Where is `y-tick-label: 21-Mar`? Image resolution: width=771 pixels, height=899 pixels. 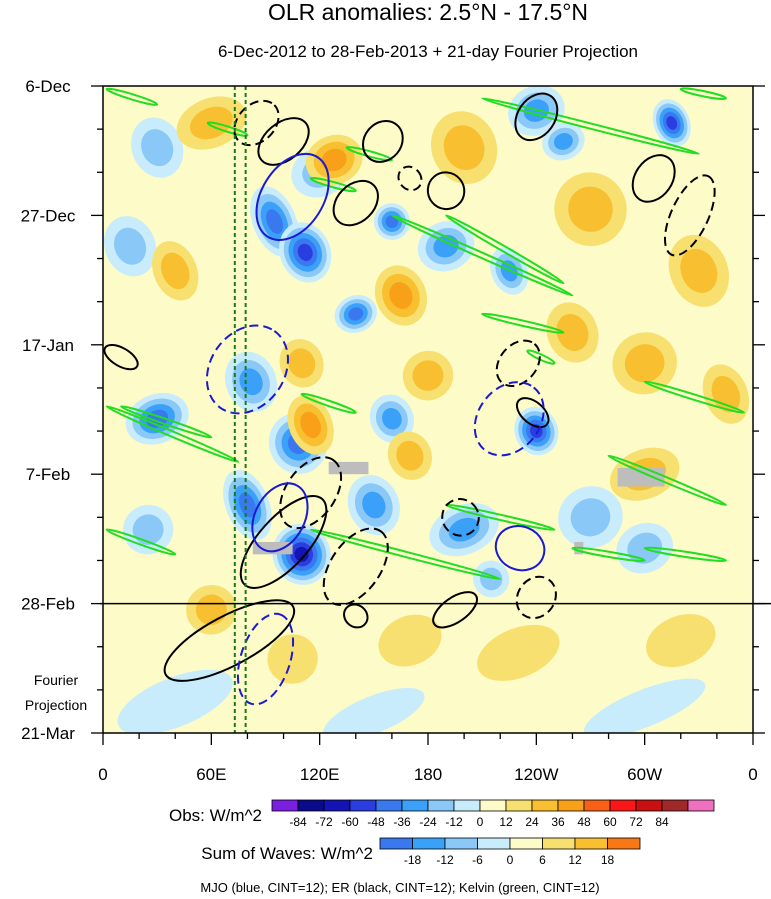
y-tick-label: 21-Mar is located at coordinates (48, 733).